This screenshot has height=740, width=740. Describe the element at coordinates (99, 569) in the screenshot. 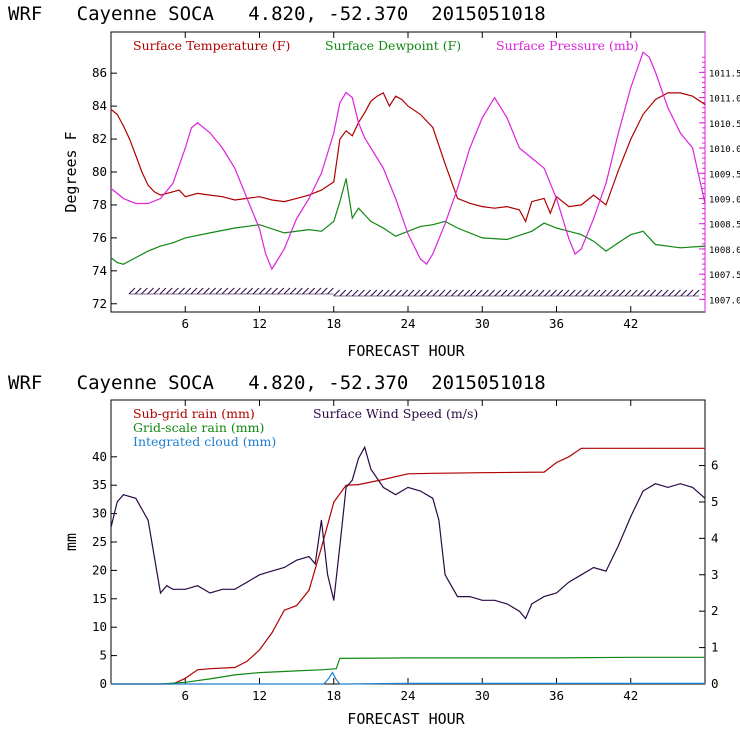

I see `bottom-y-tick-label: 20` at that location.